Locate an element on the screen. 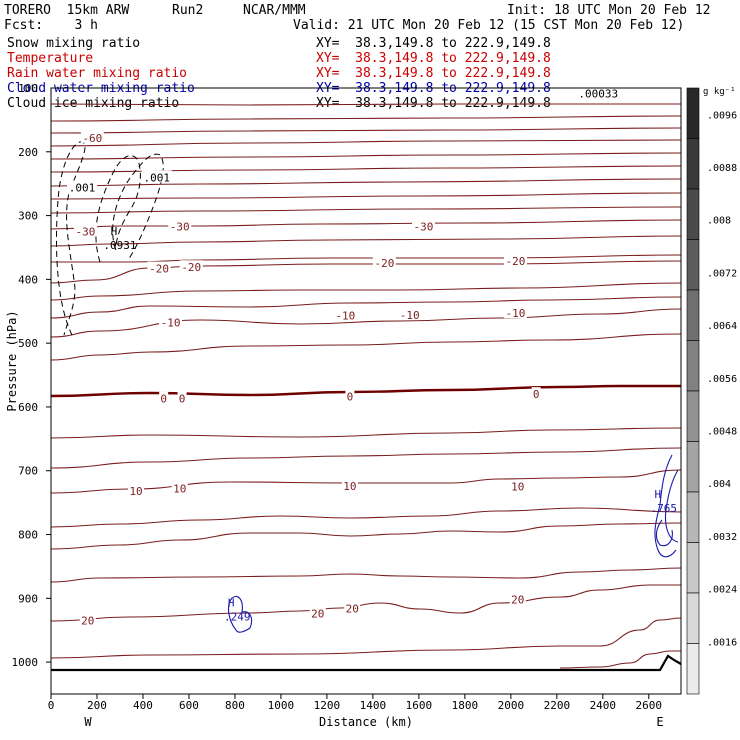 Image resolution: width=740 pixels, height=740 pixels. freezing-level-contour is located at coordinates (365, 391).